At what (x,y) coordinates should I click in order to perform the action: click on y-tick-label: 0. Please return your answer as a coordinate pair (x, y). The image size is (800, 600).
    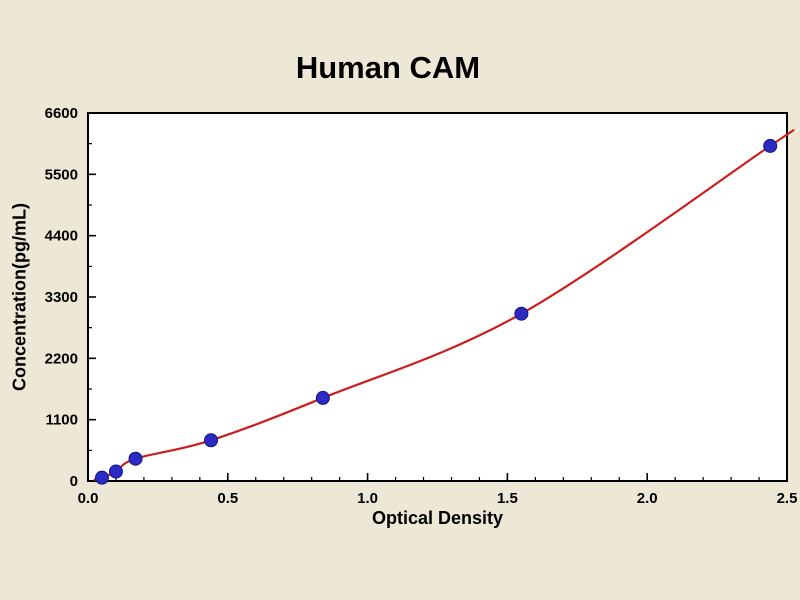
    Looking at the image, I should click on (74, 481).